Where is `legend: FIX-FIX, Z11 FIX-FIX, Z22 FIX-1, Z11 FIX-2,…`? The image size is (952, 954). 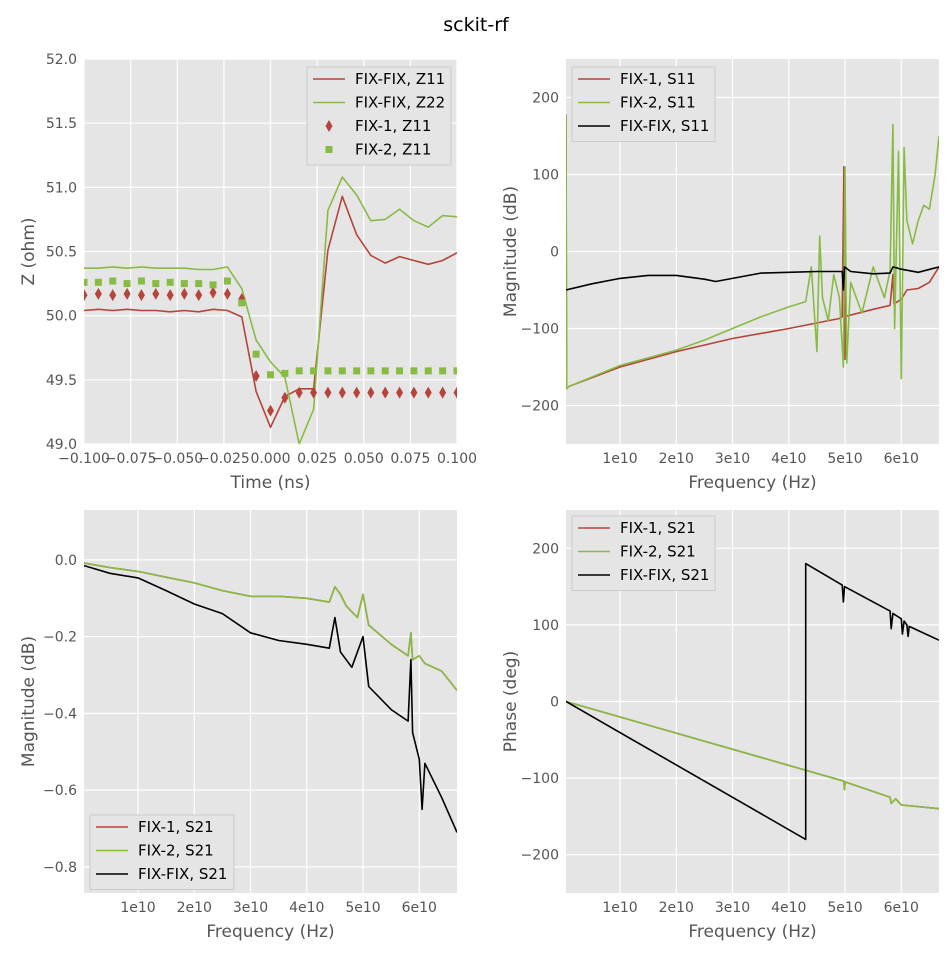 legend: FIX-FIX, Z11 FIX-FIX, Z22 FIX-1, Z11 FIX-2,… is located at coordinates (379, 116).